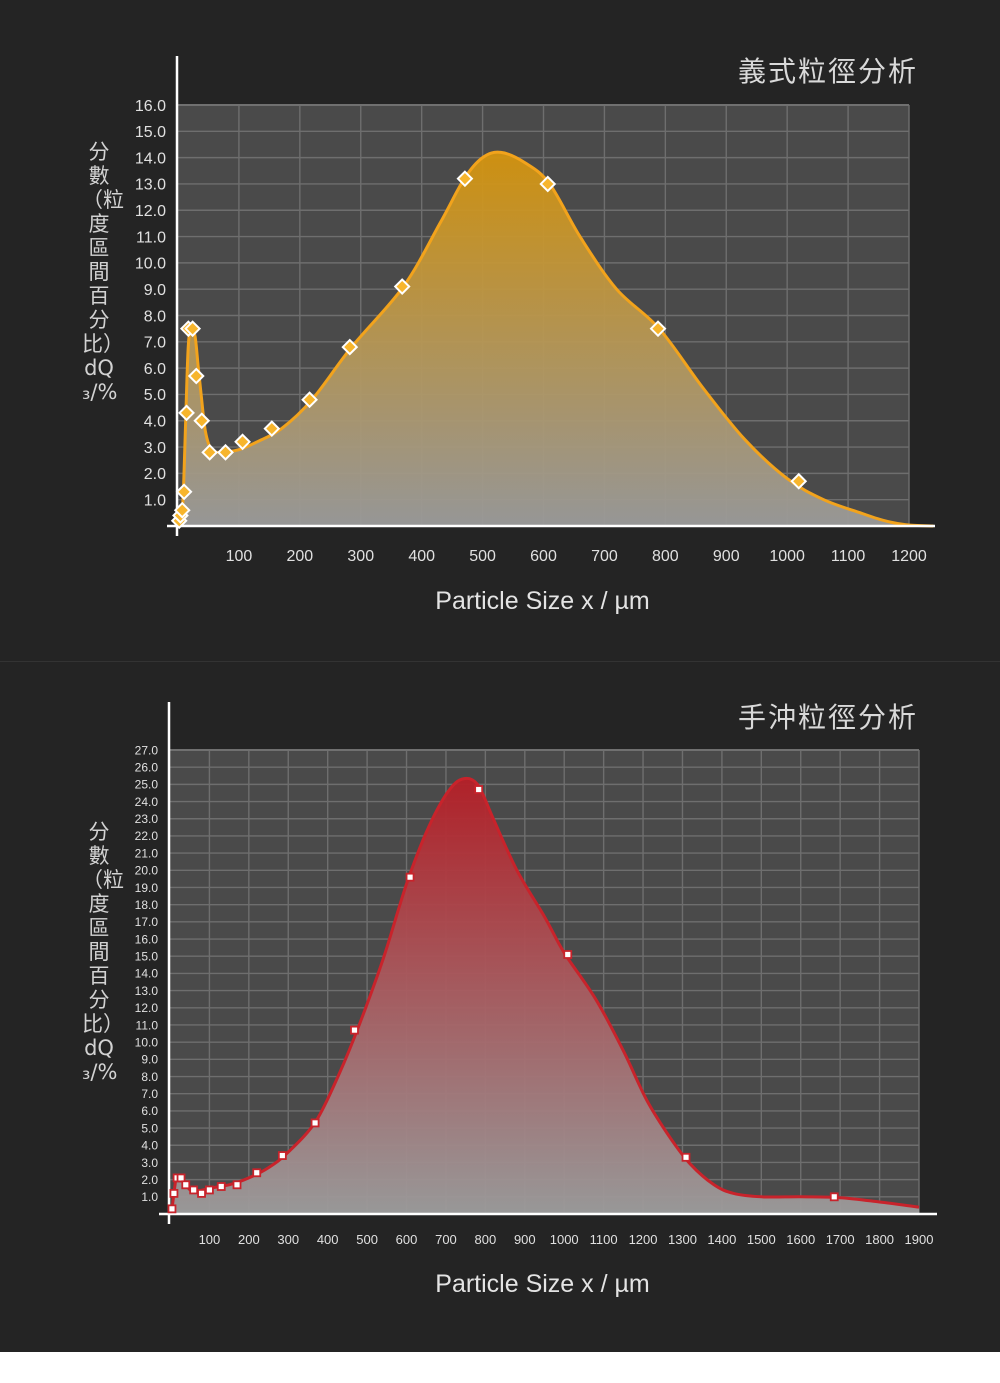  What do you see at coordinates (879, 1239) in the screenshot?
I see `x-tick-label: 1800` at bounding box center [879, 1239].